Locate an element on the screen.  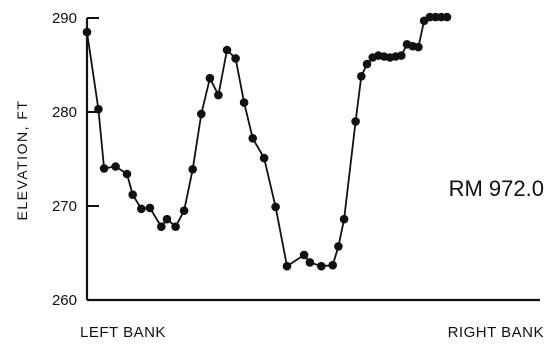
y-axis-title: ELEVATION, FT is located at coordinates (22, 160).